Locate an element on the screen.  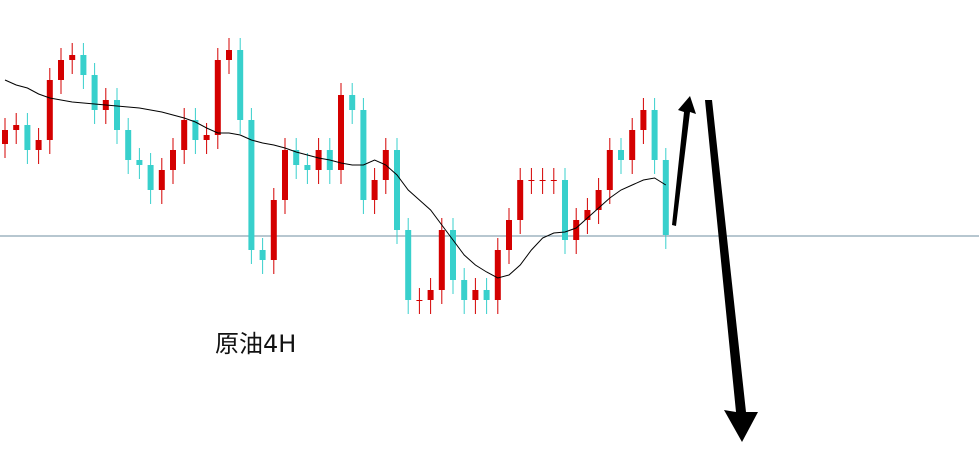
down-arrow is located at coordinates (731, 271).